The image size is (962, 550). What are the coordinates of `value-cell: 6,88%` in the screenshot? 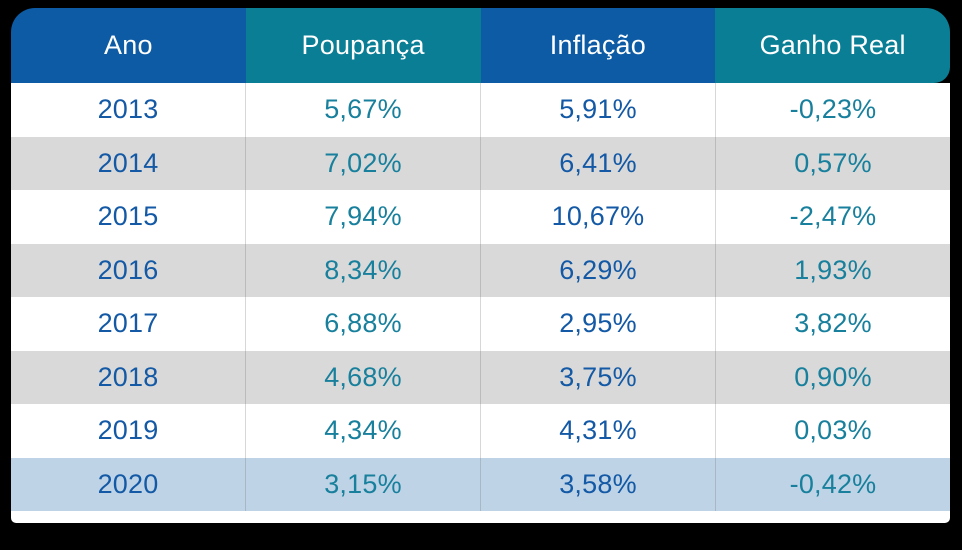 It's located at (363, 324).